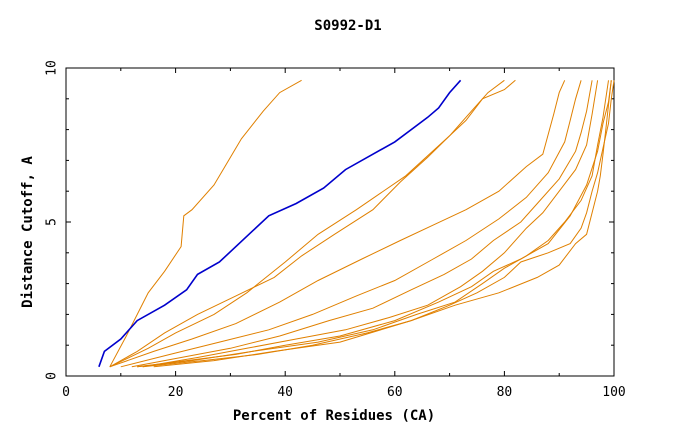  What do you see at coordinates (176, 392) in the screenshot?
I see `x-tick-label: 20` at bounding box center [176, 392].